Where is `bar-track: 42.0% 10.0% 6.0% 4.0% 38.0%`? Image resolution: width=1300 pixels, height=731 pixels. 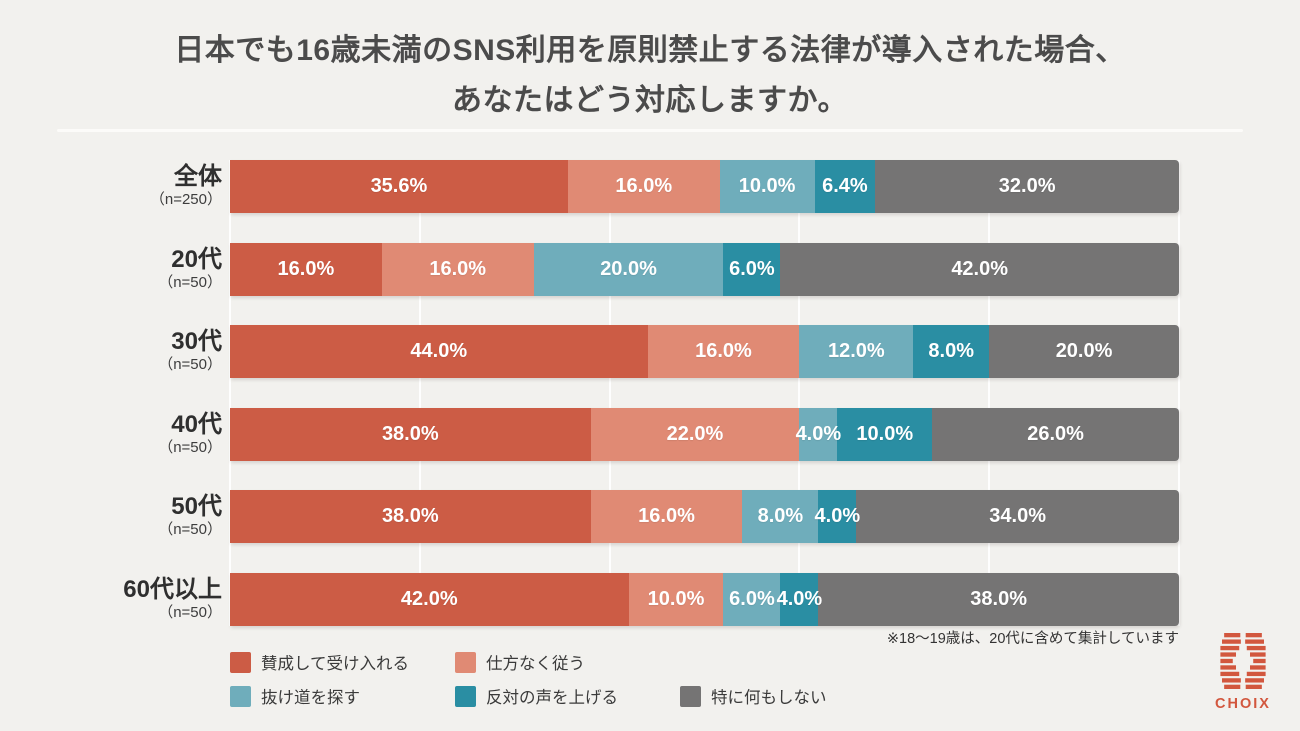 bar-track: 42.0% 10.0% 6.0% 4.0% 38.0% is located at coordinates (704, 599).